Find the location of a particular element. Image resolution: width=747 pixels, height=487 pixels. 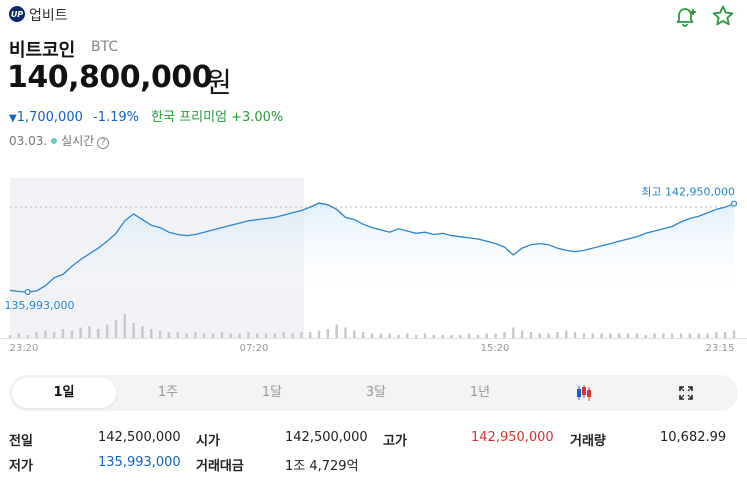

open-label: 시가 is located at coordinates (208, 441).